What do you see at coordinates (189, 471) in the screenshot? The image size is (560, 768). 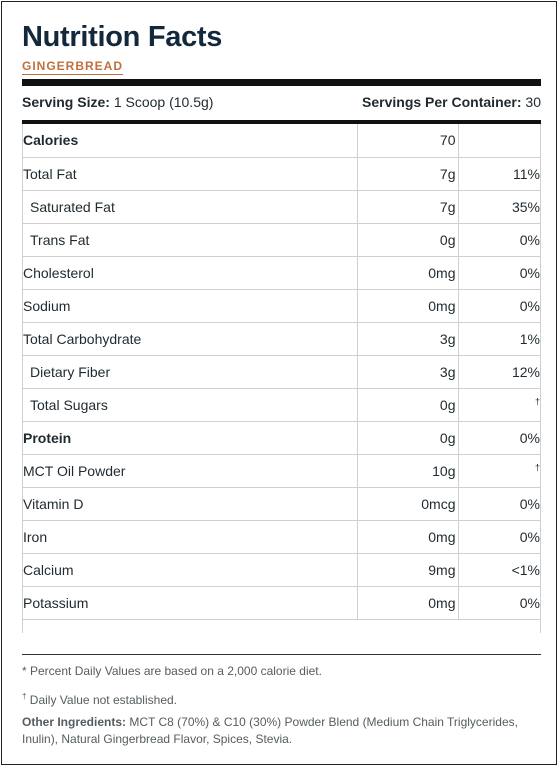 I see `nutrient-name: MCT Oil Powder` at bounding box center [189, 471].